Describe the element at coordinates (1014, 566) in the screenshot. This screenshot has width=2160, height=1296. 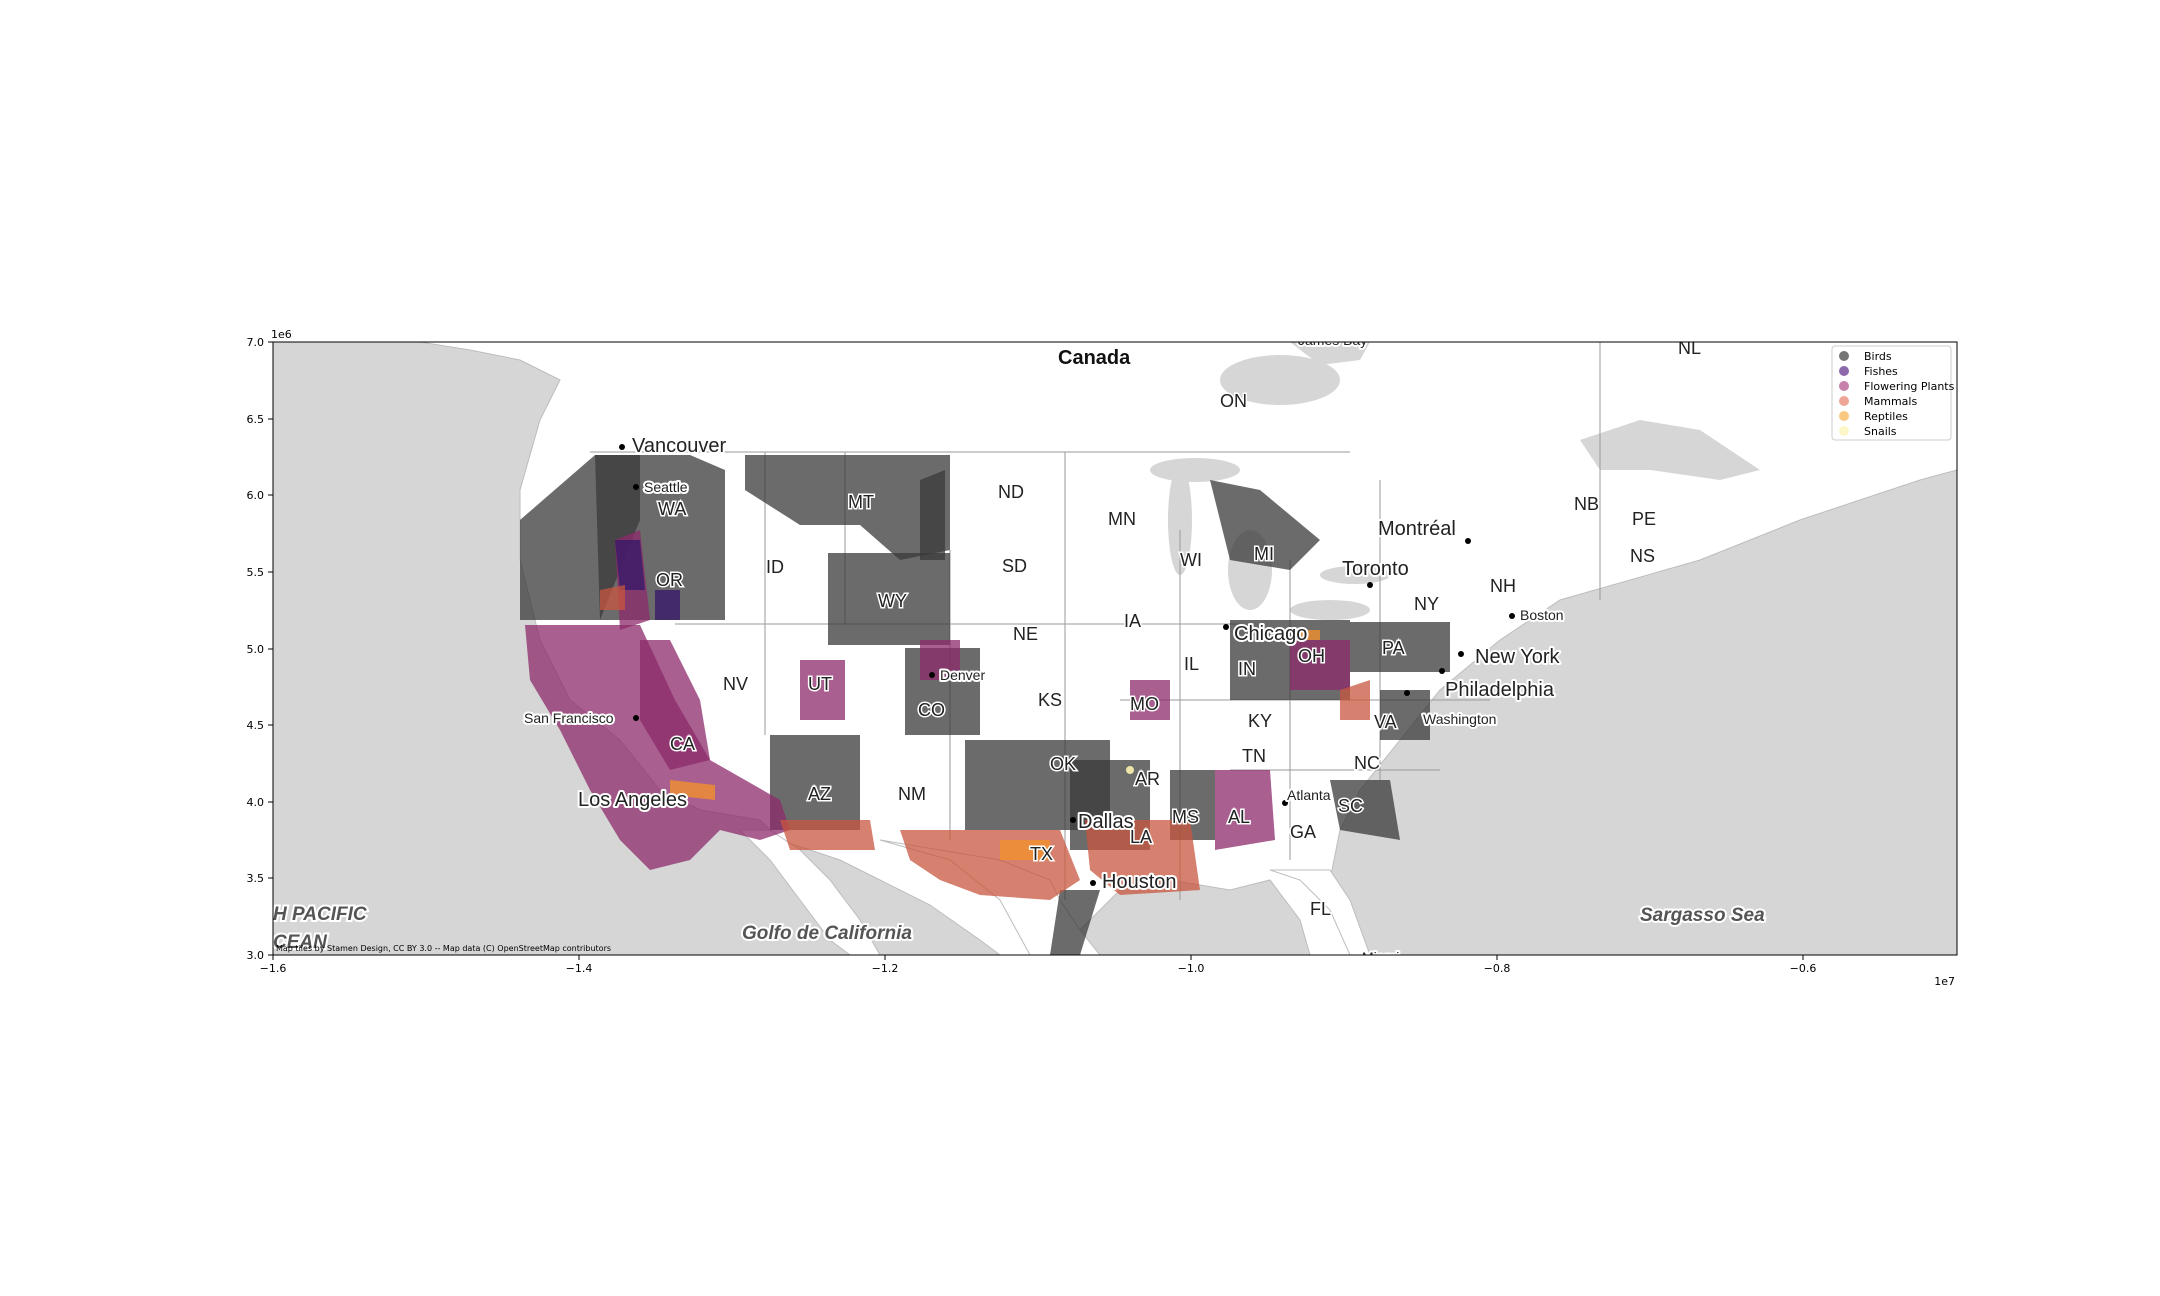
I see `state-label-sd: SD` at that location.